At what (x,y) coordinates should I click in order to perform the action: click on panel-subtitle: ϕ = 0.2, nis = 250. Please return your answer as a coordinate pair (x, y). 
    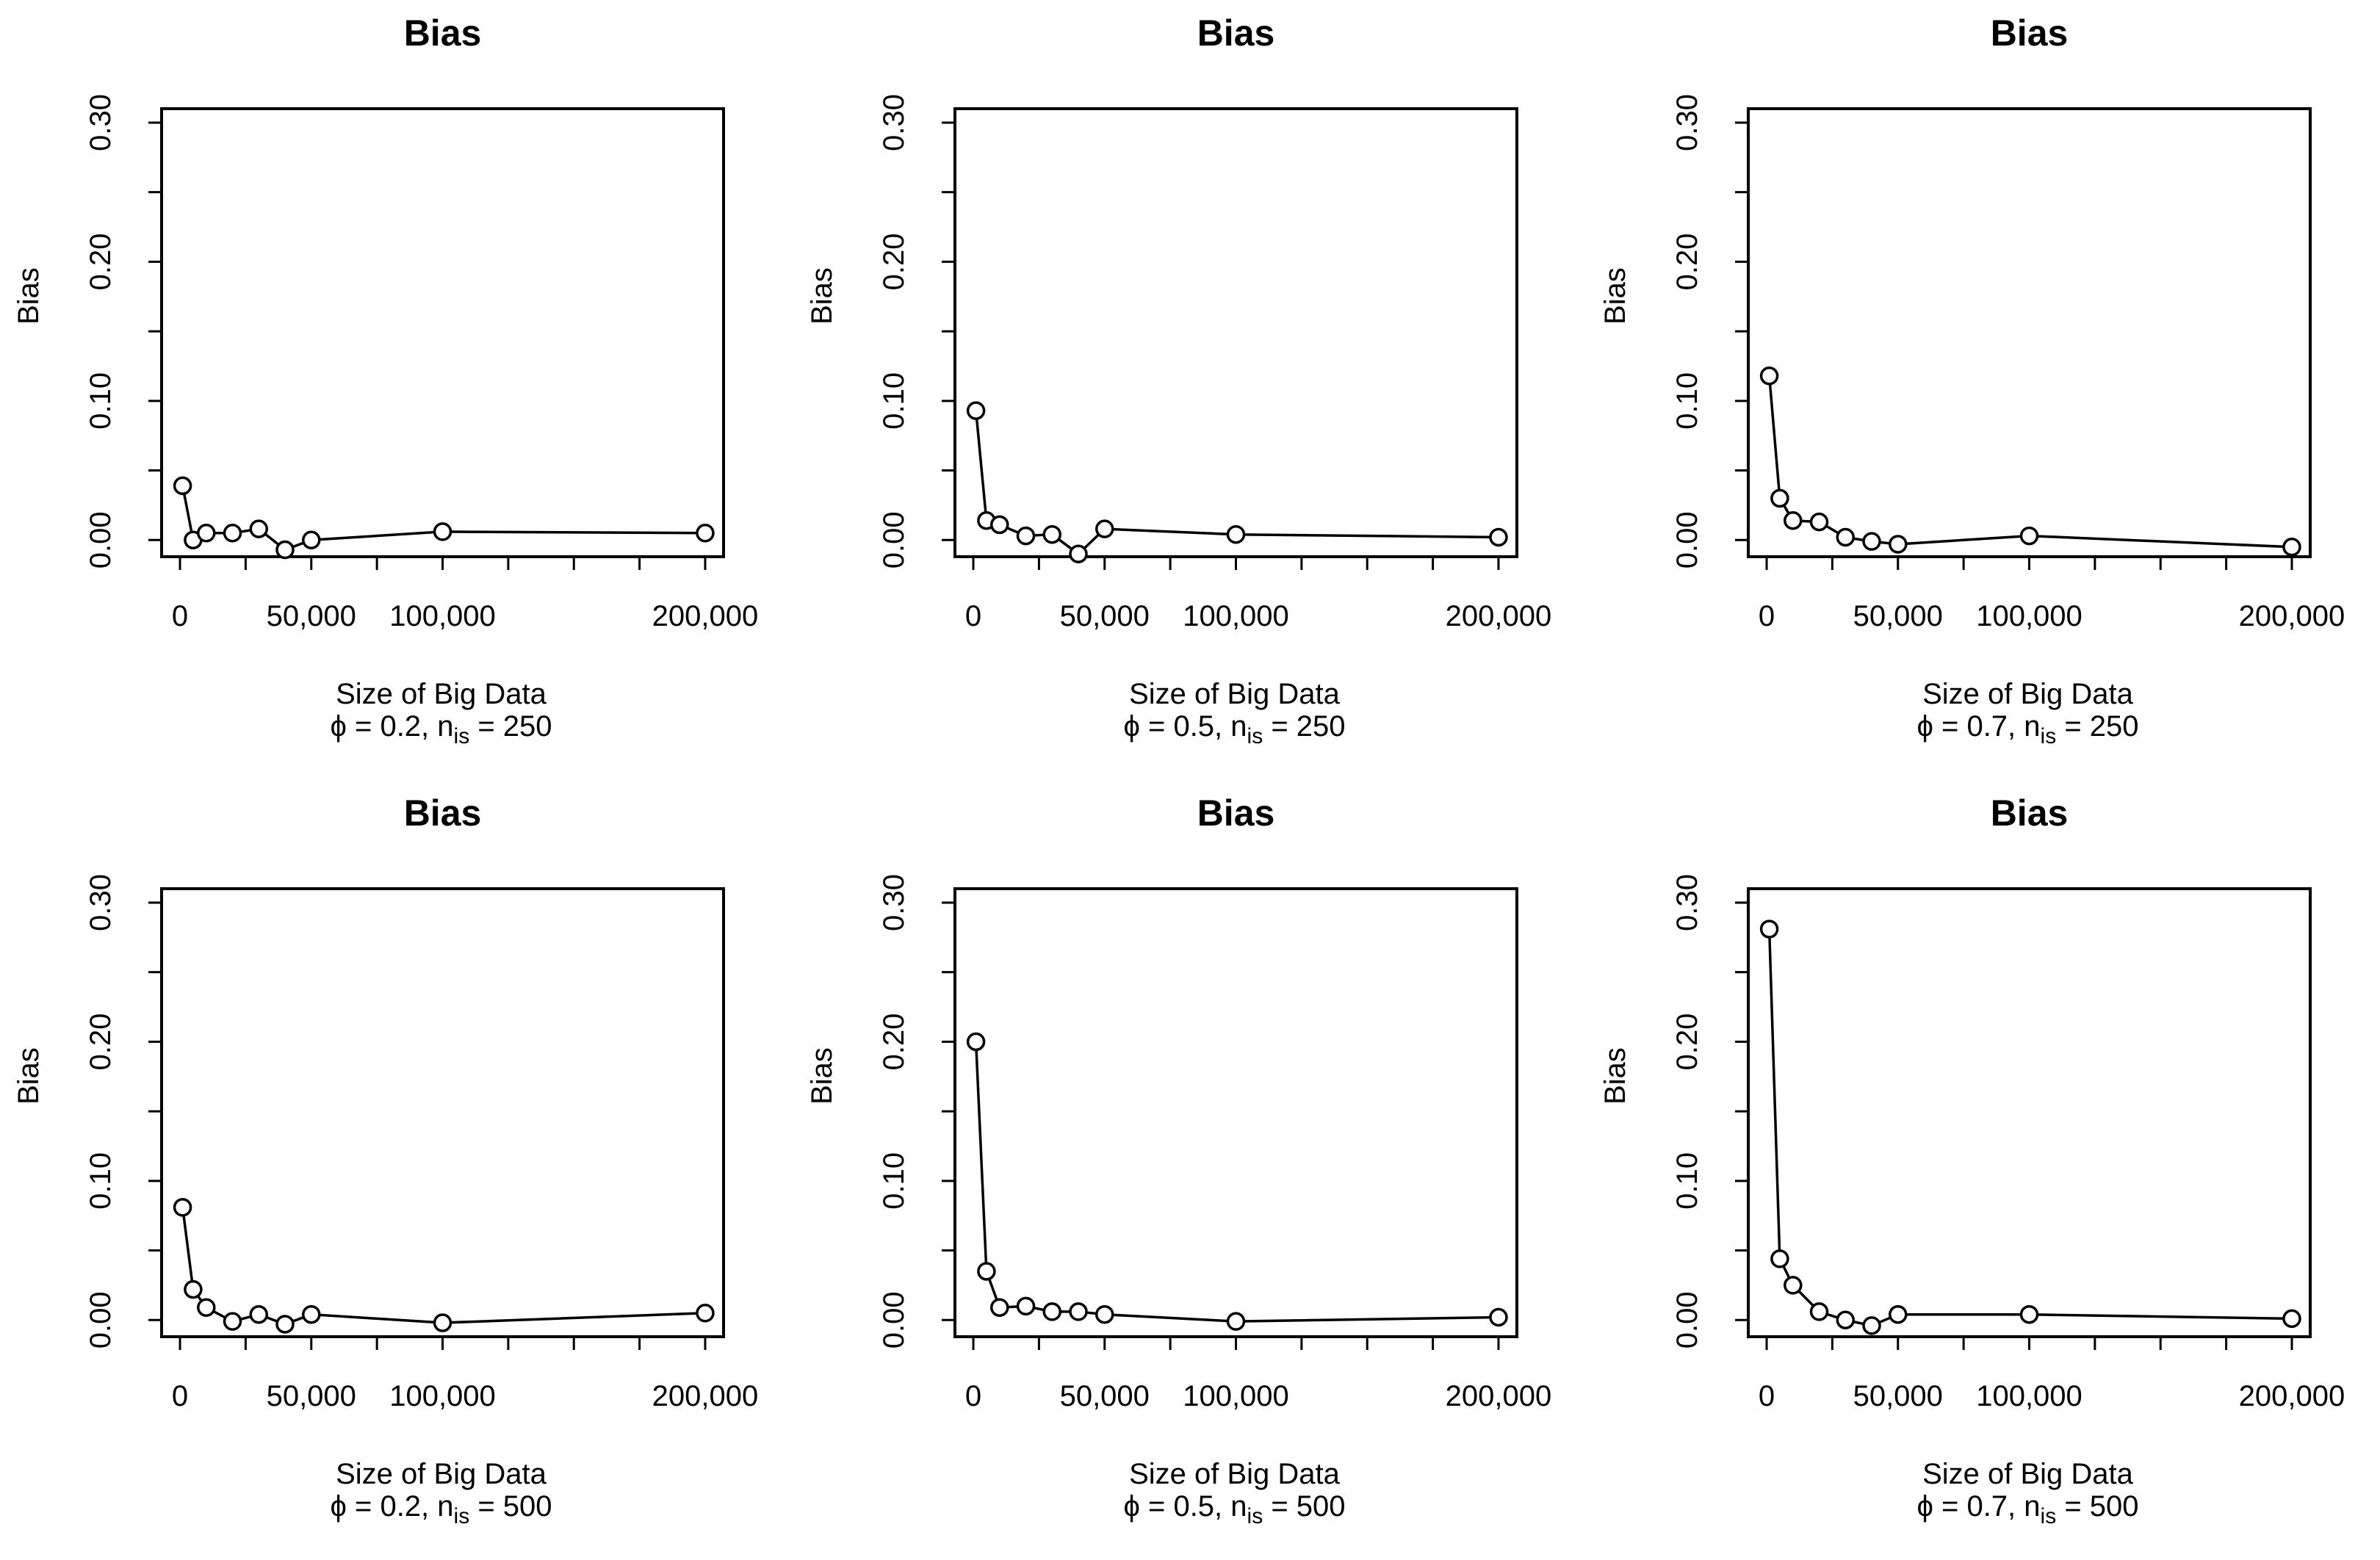
    Looking at the image, I should click on (441, 729).